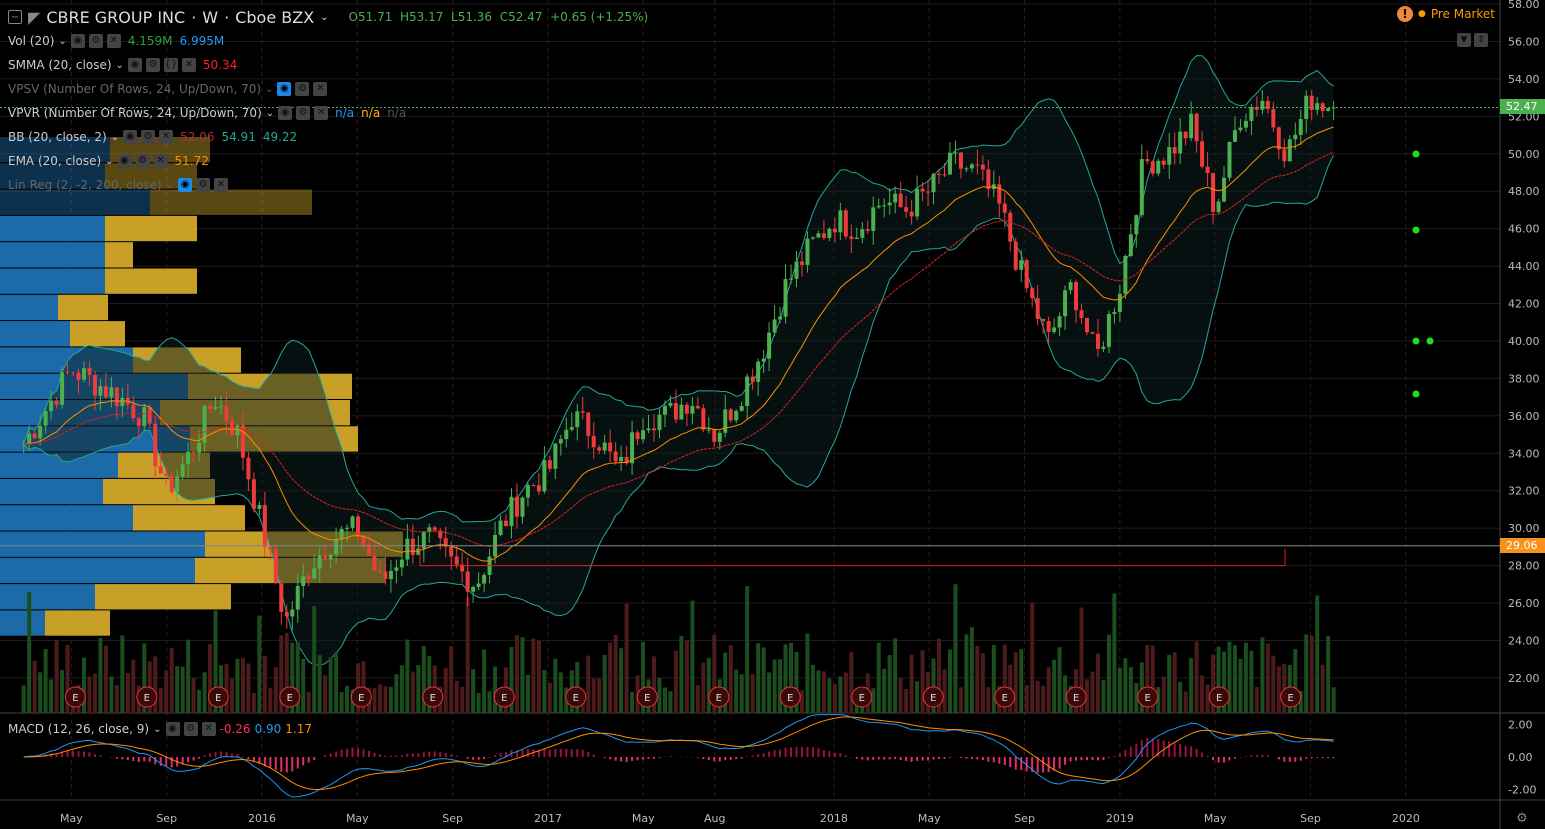 The image size is (1545, 829). What do you see at coordinates (1522, 818) in the screenshot?
I see `settings-gear-icon: ⚙` at bounding box center [1522, 818].